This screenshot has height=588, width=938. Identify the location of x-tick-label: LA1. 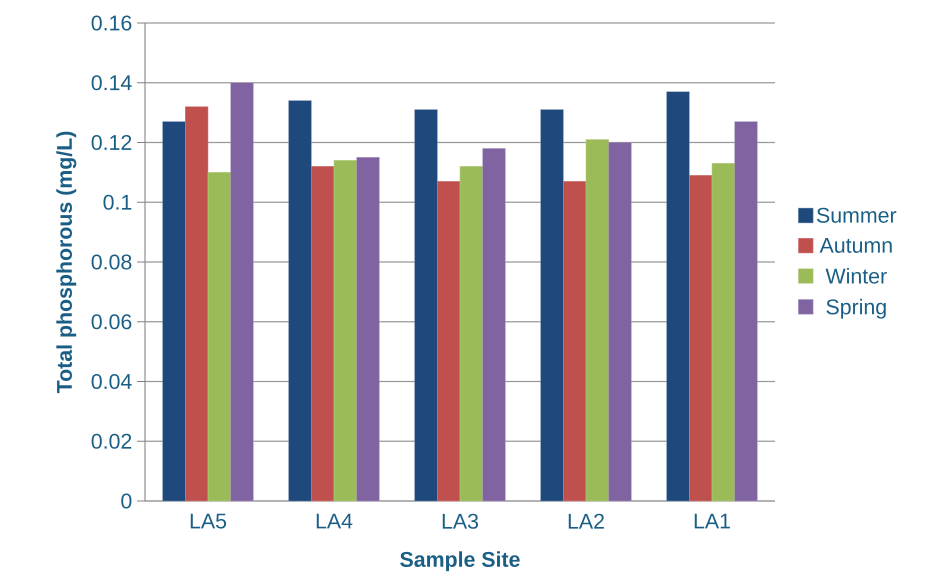
(712, 521).